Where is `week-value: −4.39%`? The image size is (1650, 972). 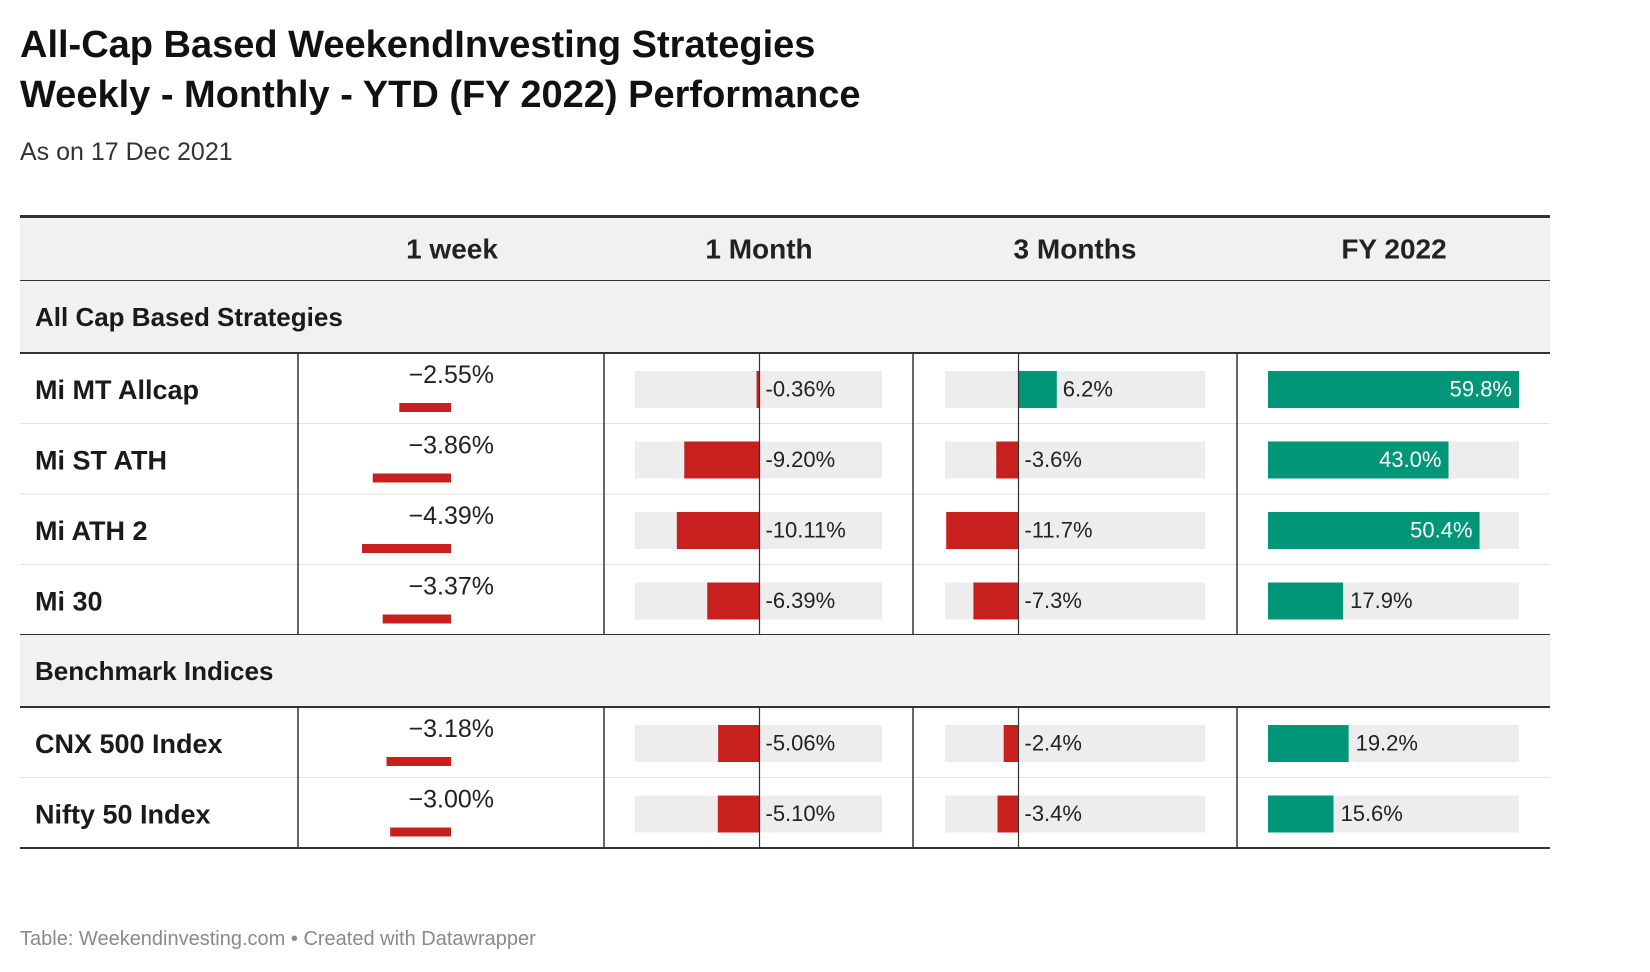 week-value: −4.39% is located at coordinates (452, 516).